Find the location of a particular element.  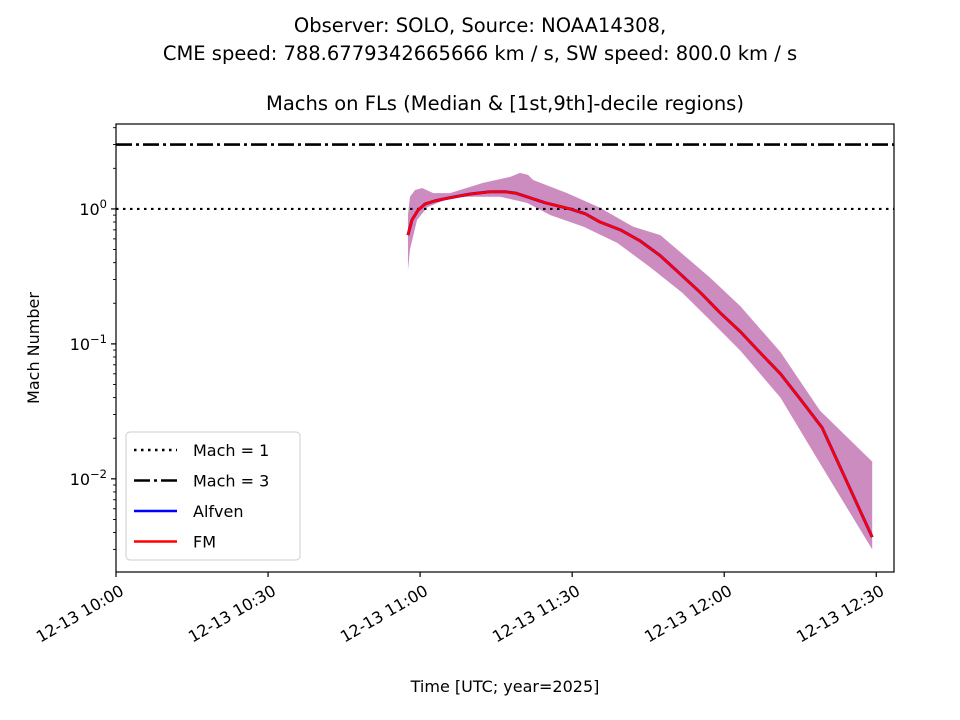

y-tick-label: 10⁰ is located at coordinates (93, 208).